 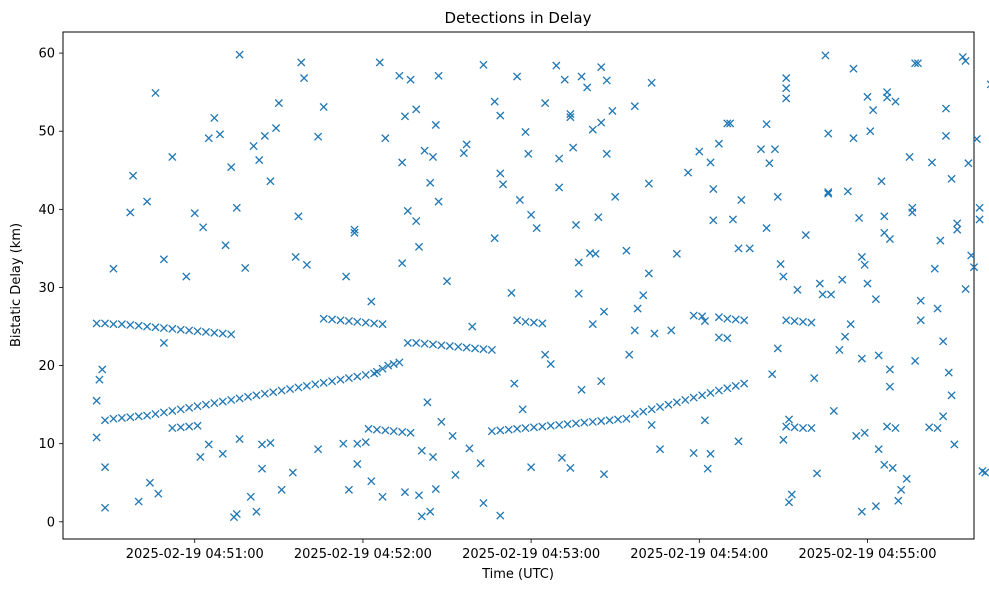 What do you see at coordinates (867, 554) in the screenshot?
I see `x-tick-label: 2025-02-19 04:55:00` at bounding box center [867, 554].